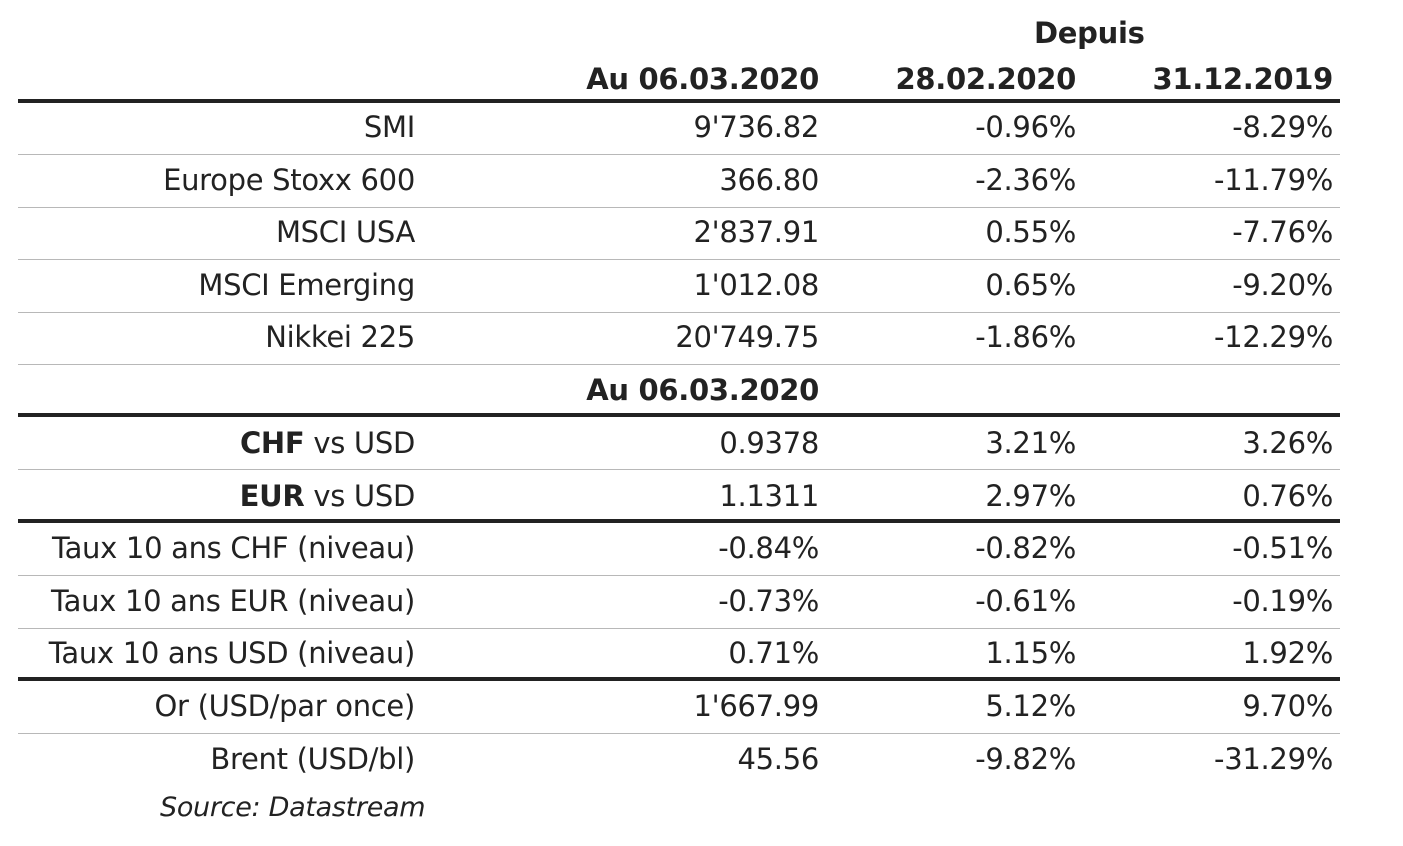 The image size is (1403, 846). Describe the element at coordinates (1287, 443) in the screenshot. I see `row-since-2: 3.26%` at that location.